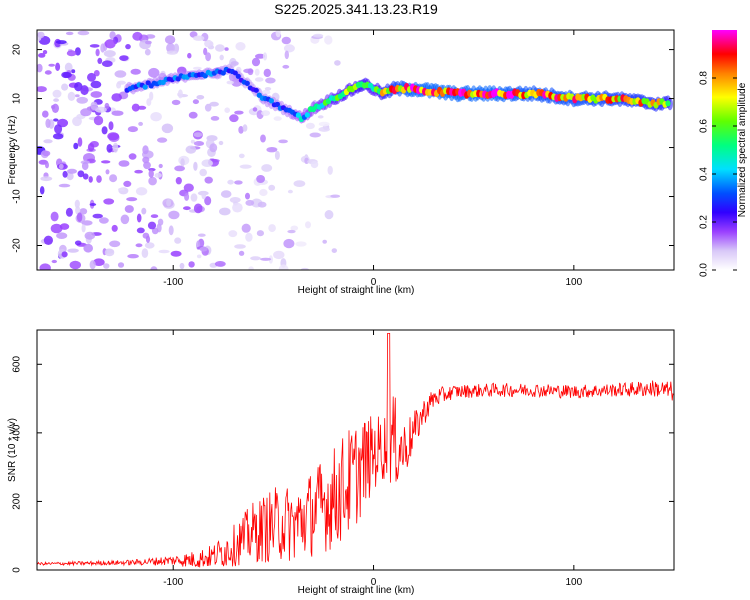  What do you see at coordinates (356, 590) in the screenshot?
I see `snr-x-label: Height of straight line (km)` at bounding box center [356, 590].